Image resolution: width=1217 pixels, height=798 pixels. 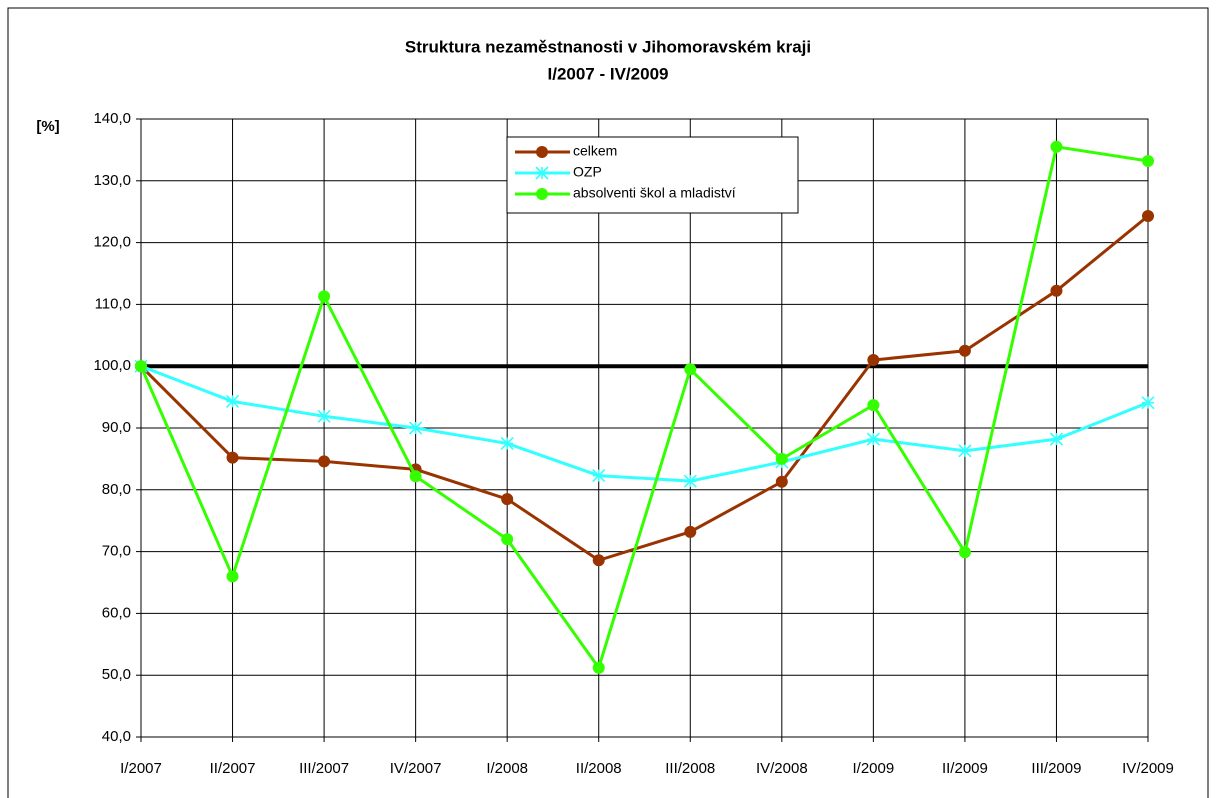 What do you see at coordinates (416, 768) in the screenshot?
I see `x-tick-label: IV/2007` at bounding box center [416, 768].